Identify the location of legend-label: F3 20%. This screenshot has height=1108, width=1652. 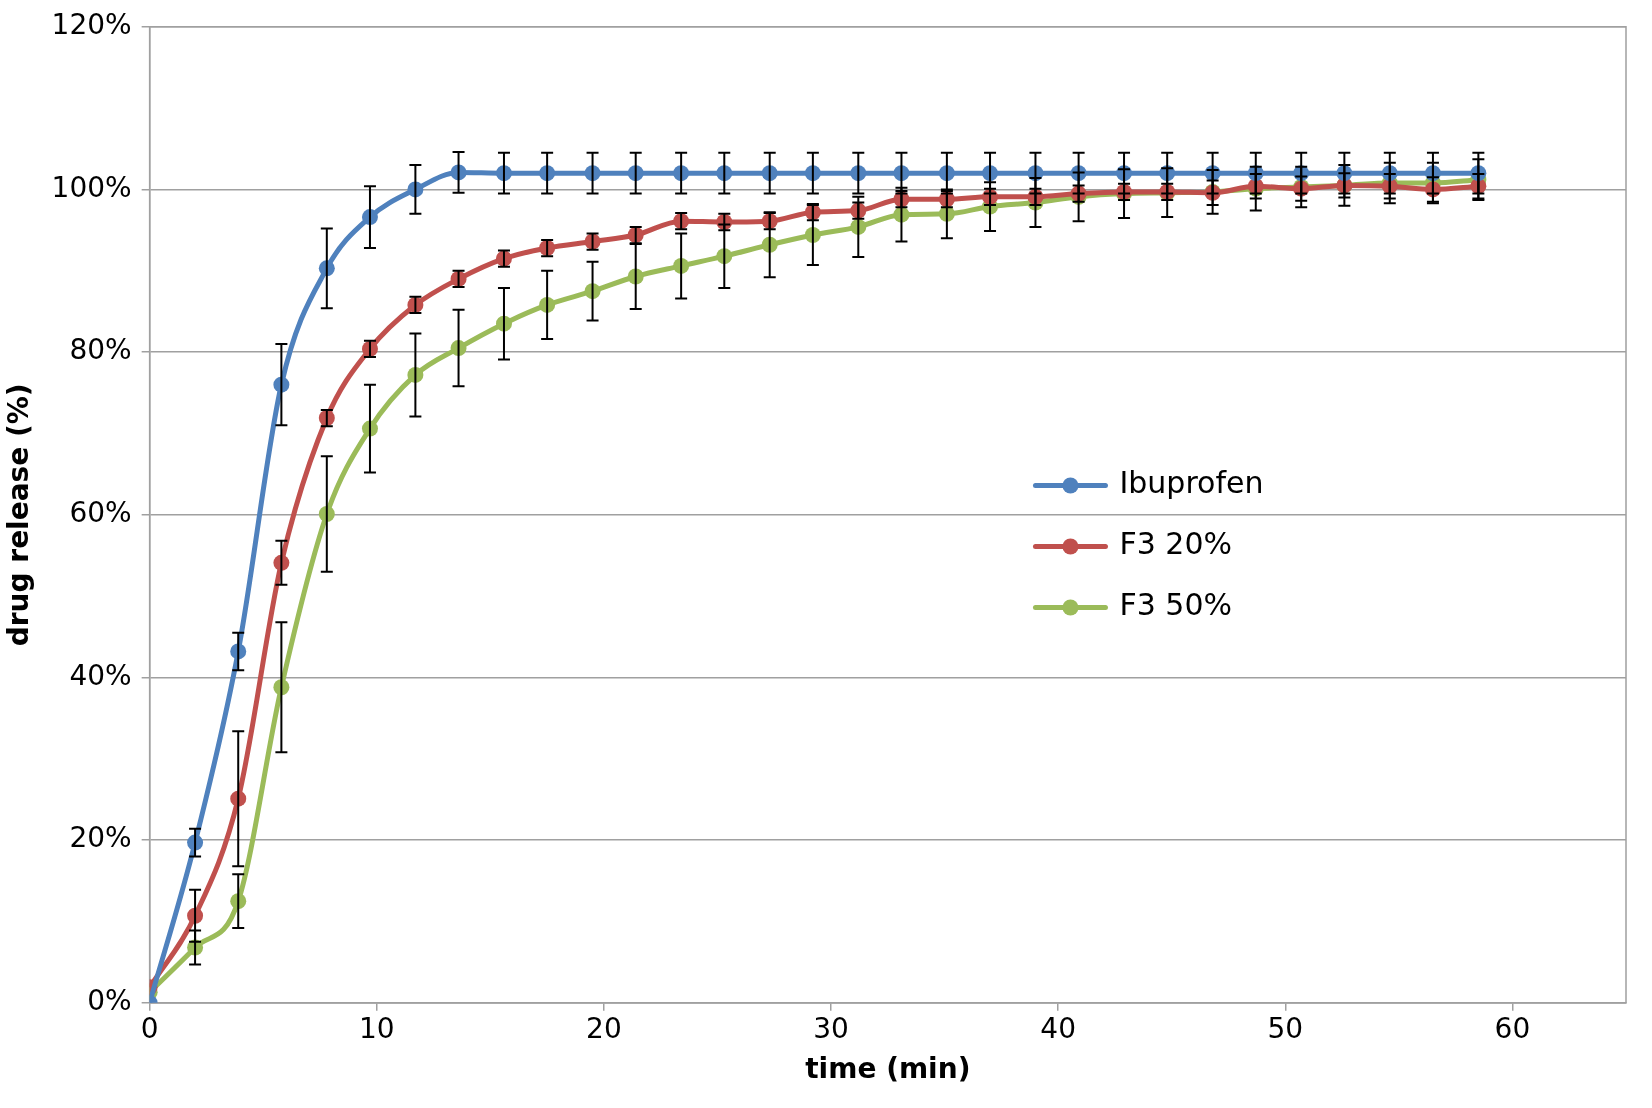
(1176, 544).